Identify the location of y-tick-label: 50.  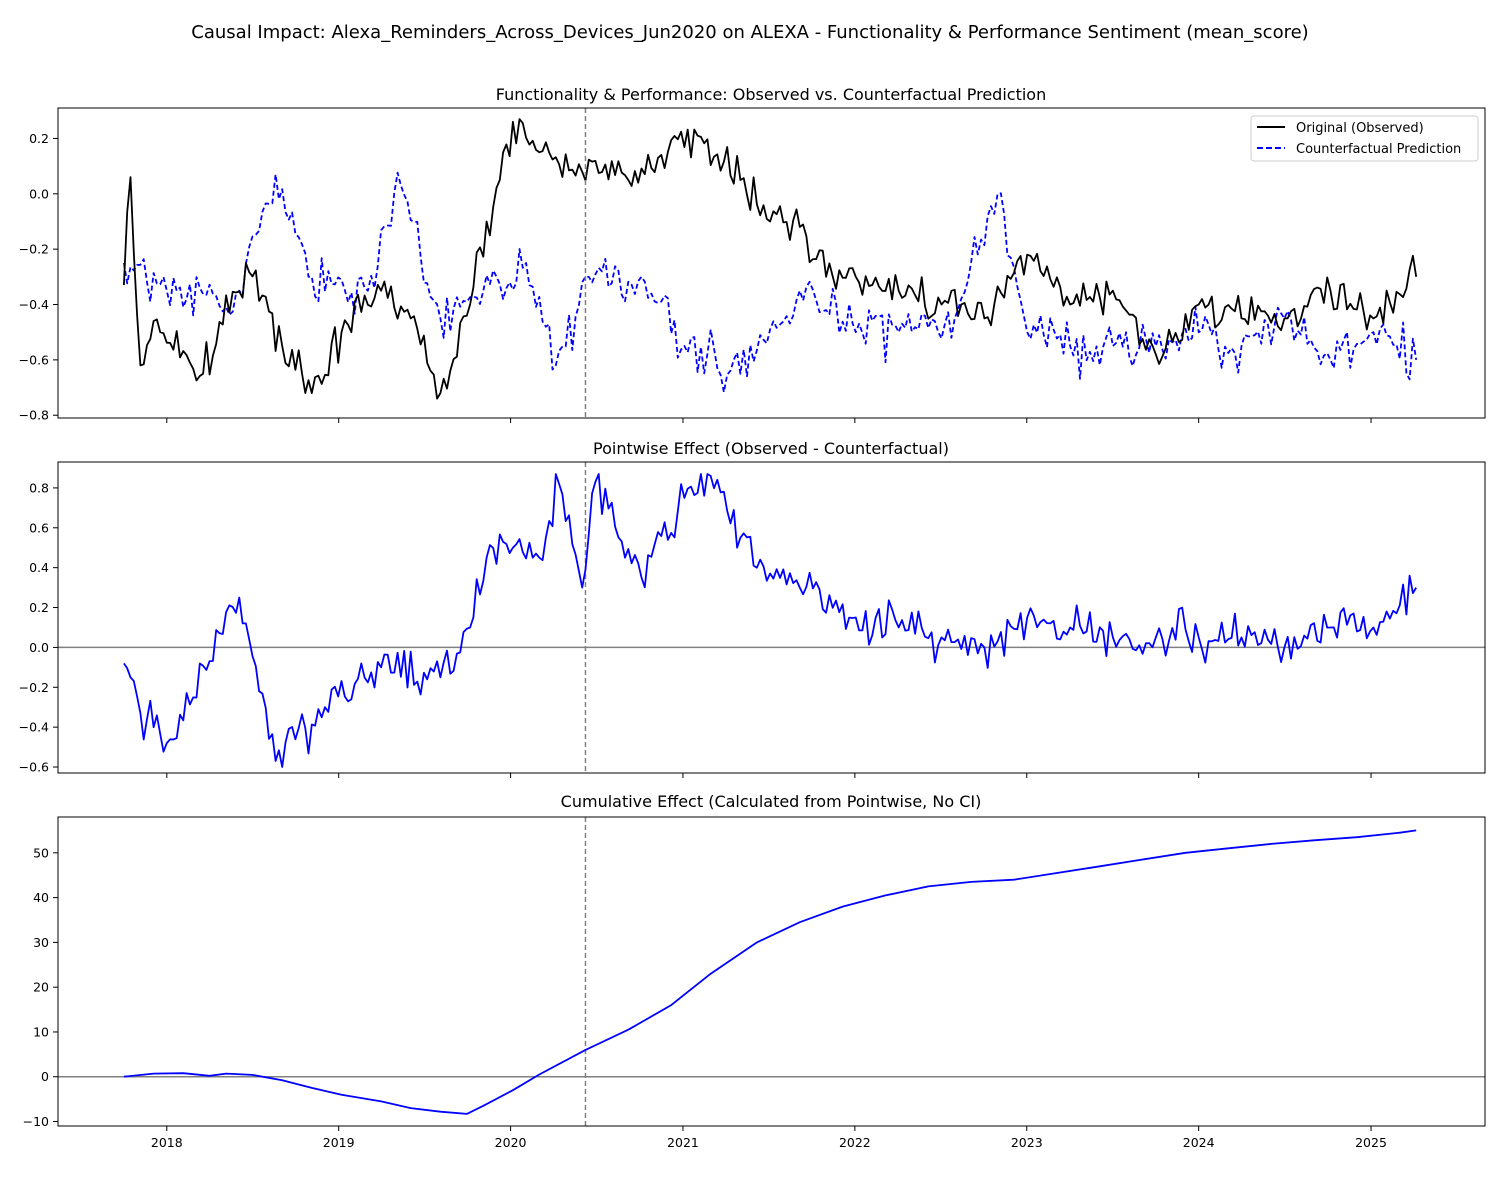
(41, 852).